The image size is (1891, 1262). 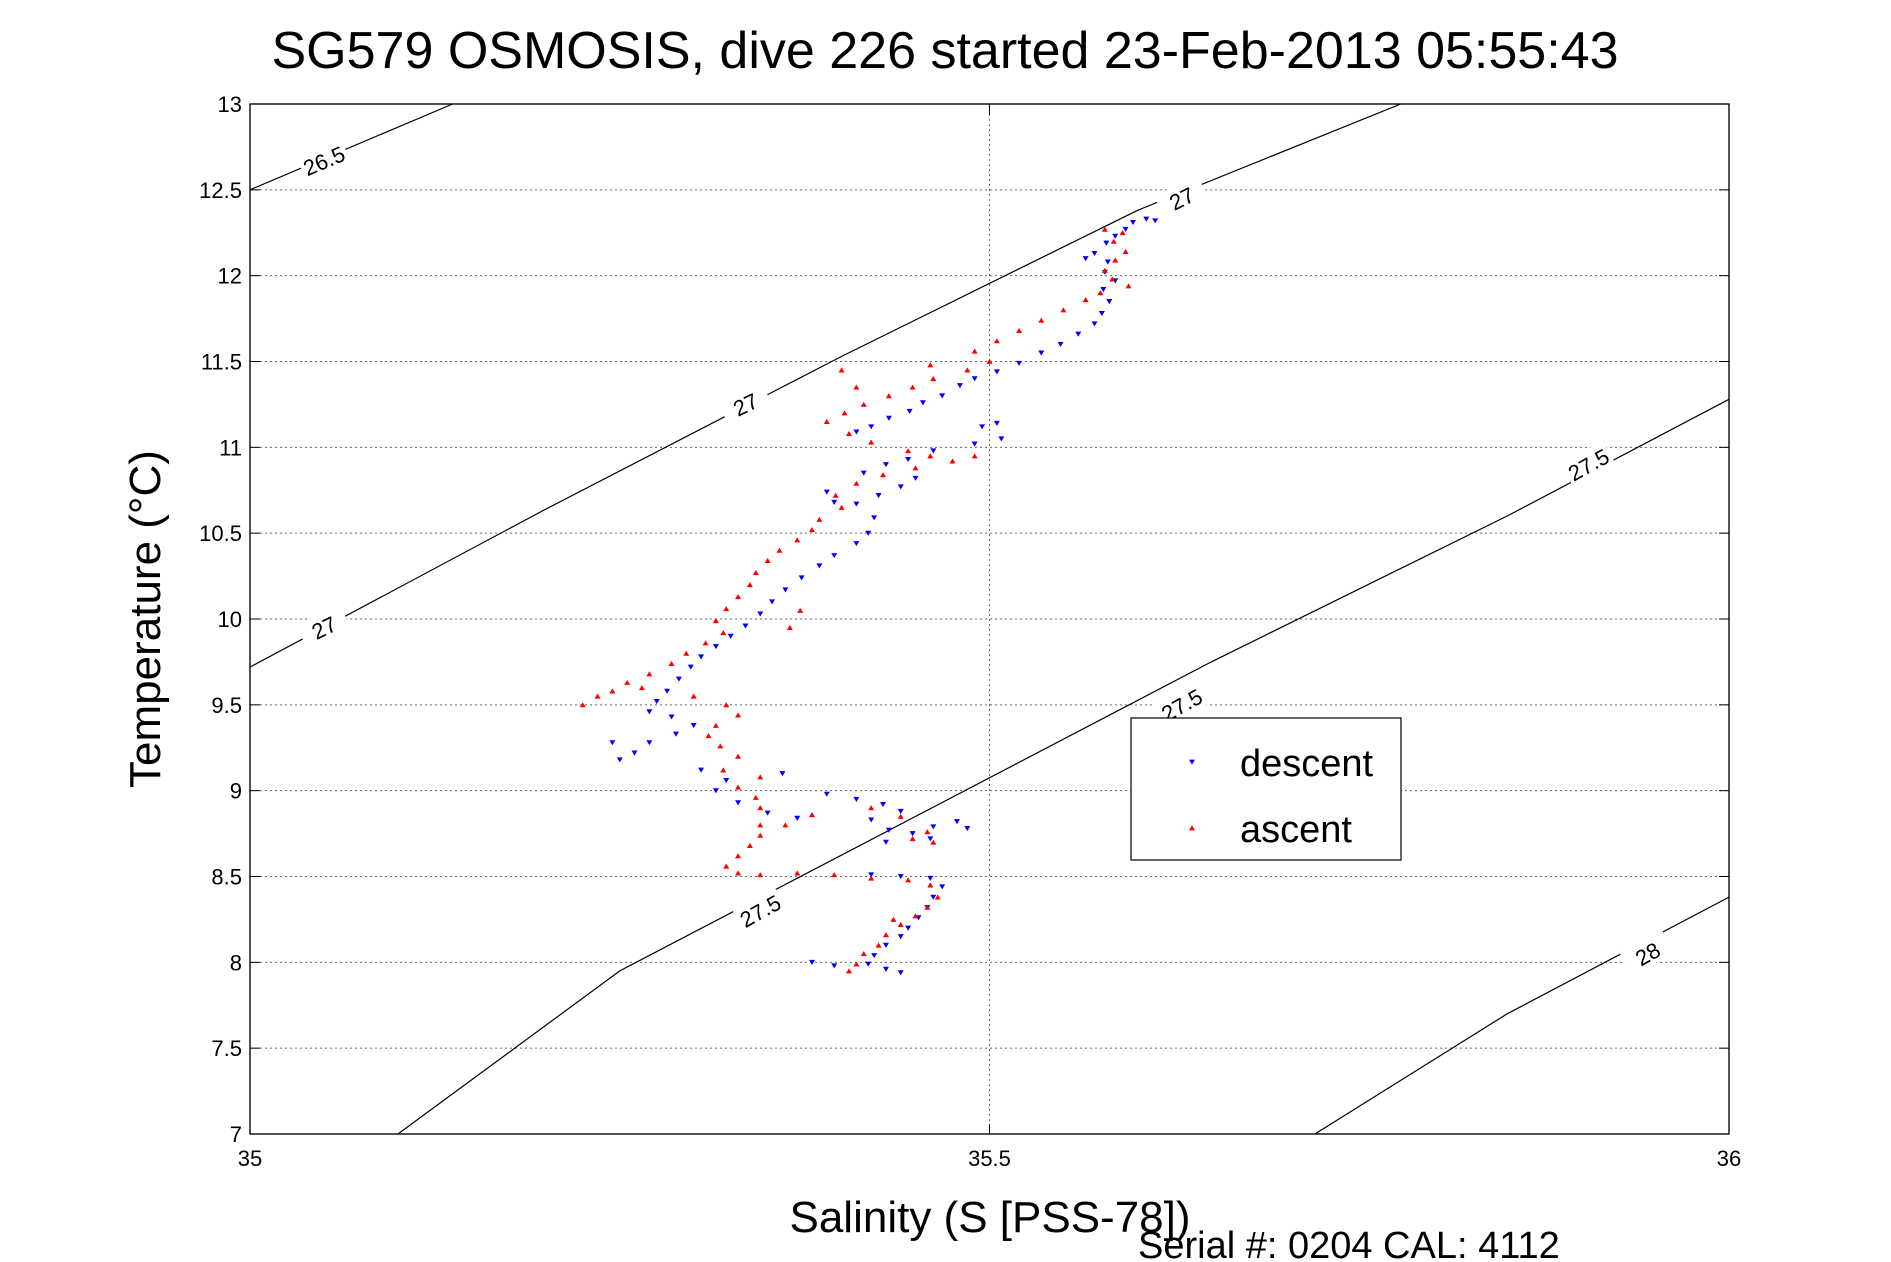 What do you see at coordinates (220, 190) in the screenshot?
I see `y-tick-label: 12.5` at bounding box center [220, 190].